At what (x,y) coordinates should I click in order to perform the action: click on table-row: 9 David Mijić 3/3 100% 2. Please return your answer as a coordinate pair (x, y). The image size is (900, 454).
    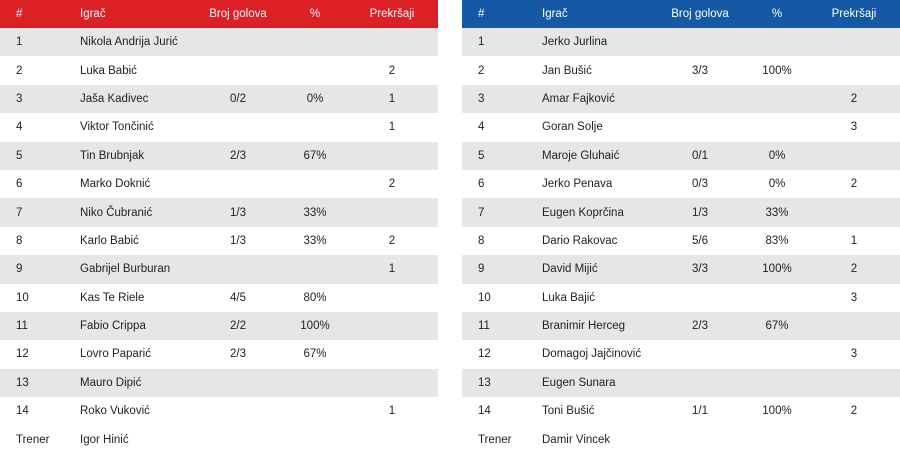
    Looking at the image, I should click on (681, 269).